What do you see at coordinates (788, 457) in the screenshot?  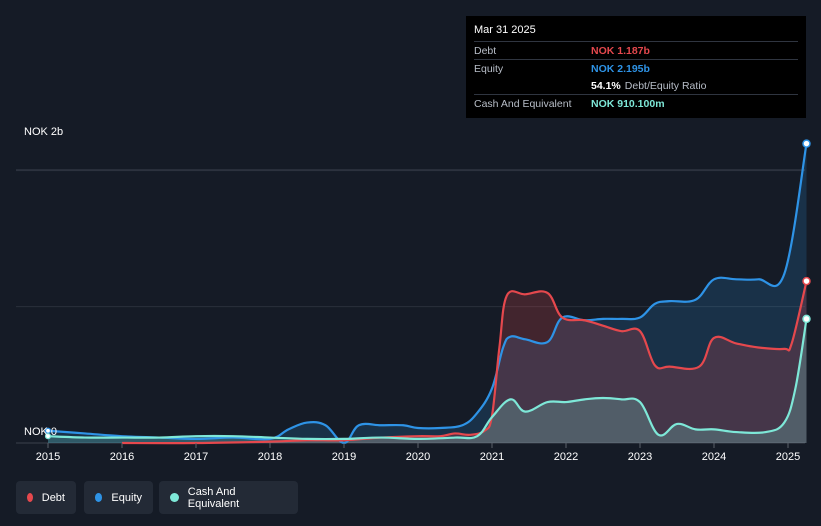 I see `x-tick-label: 2025` at bounding box center [788, 457].